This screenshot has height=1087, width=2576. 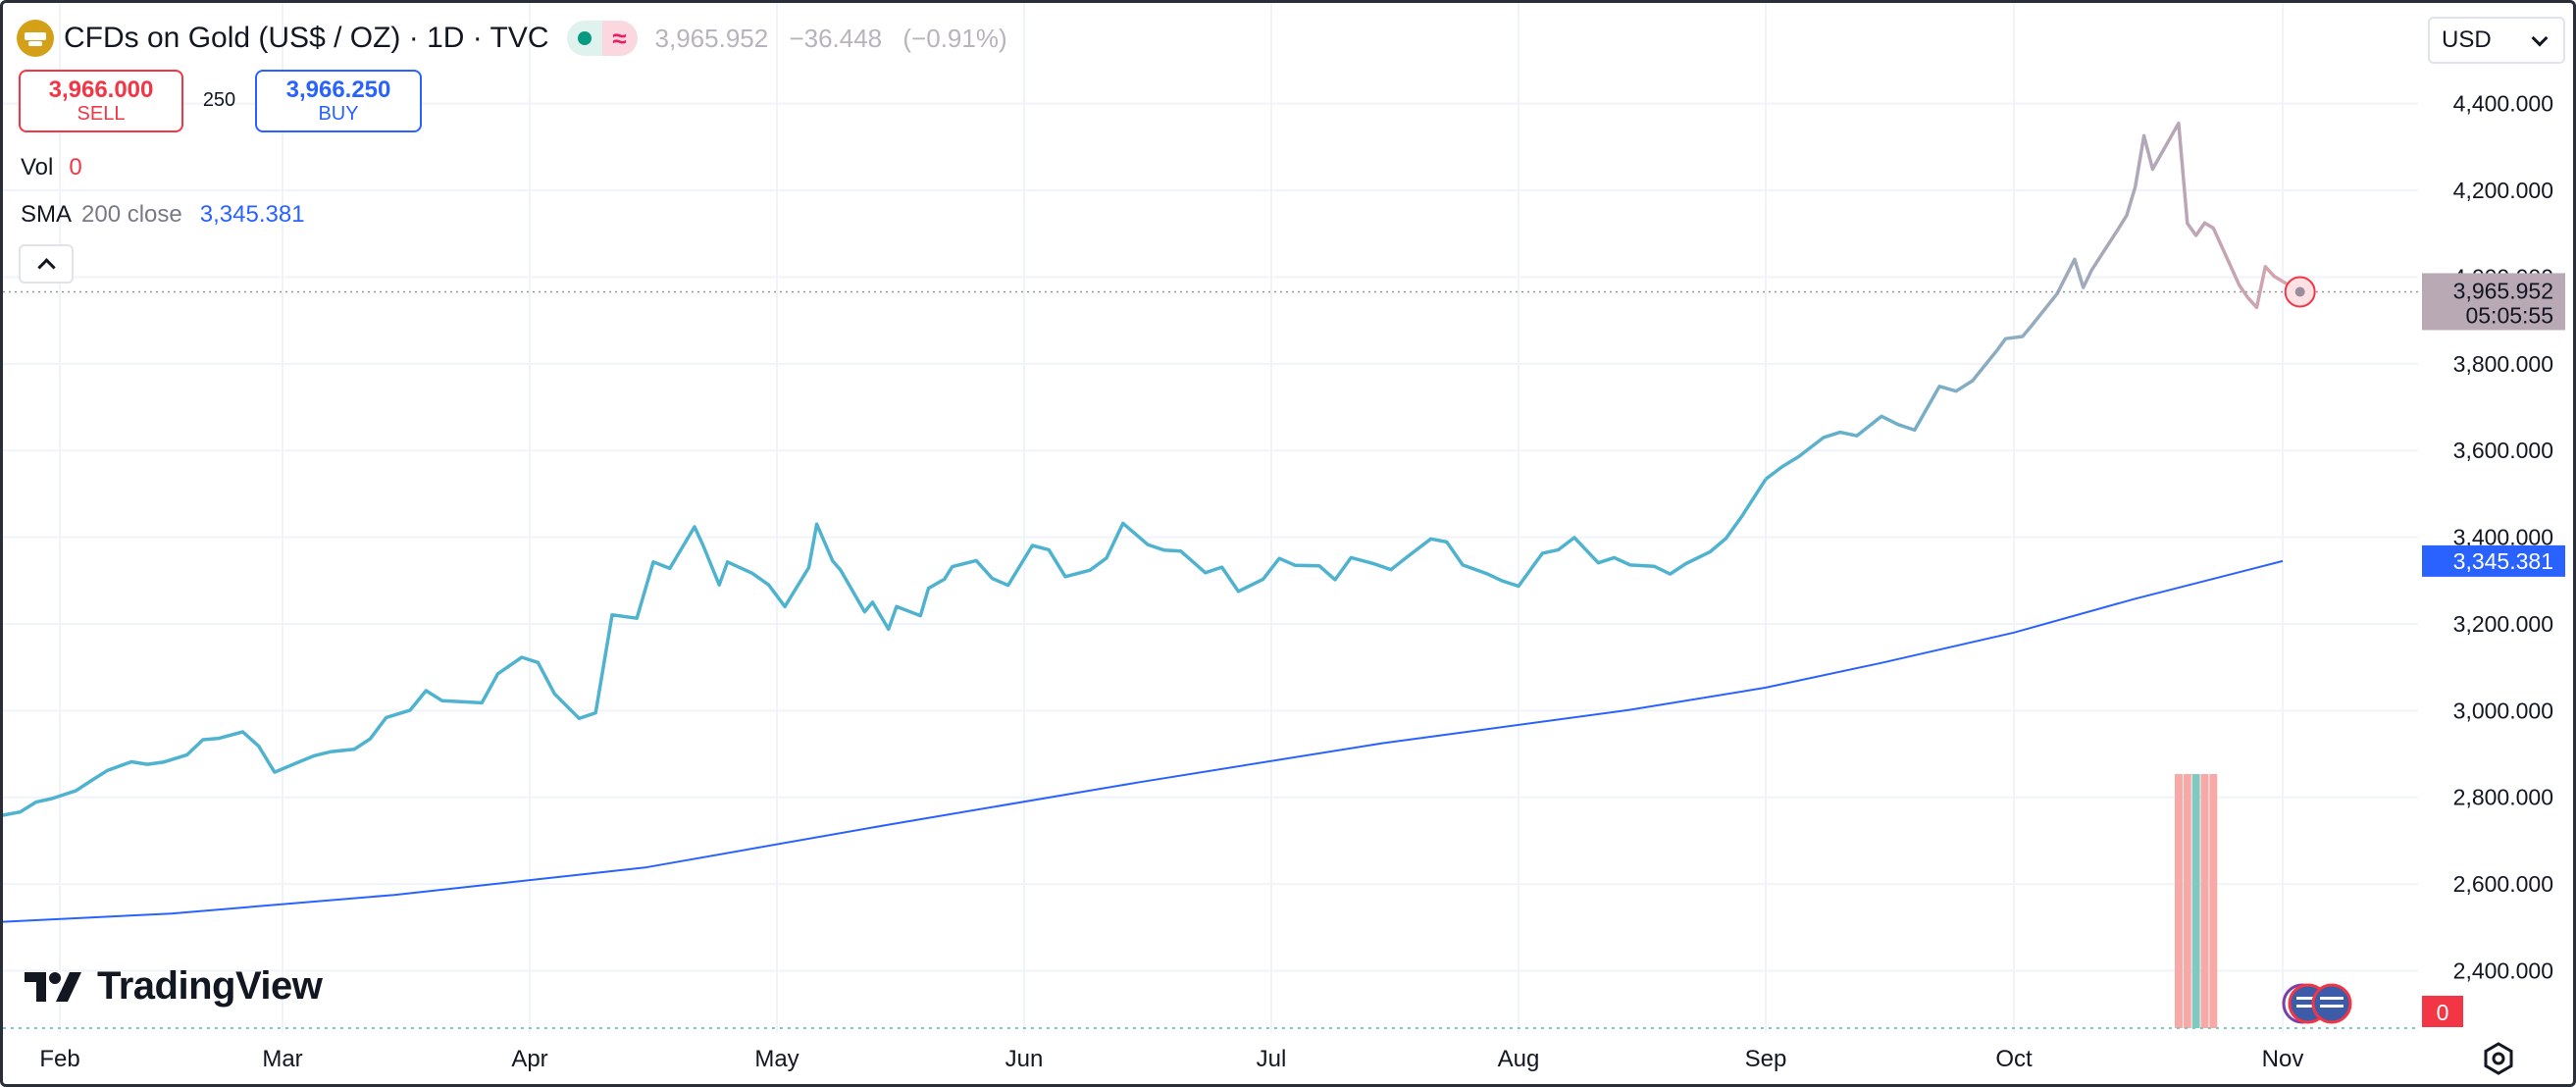 I want to click on volume-label: Vol, so click(x=37, y=167).